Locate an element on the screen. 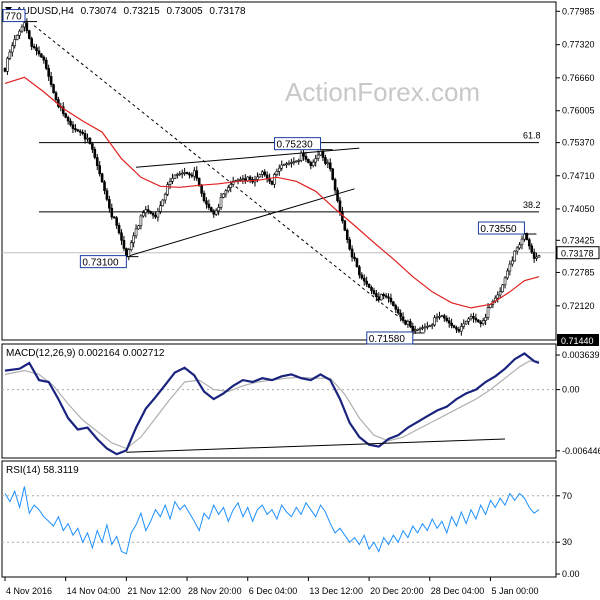 This screenshot has height=600, width=600. x-tick-label: 13 Dec 12:00 is located at coordinates (336, 591).